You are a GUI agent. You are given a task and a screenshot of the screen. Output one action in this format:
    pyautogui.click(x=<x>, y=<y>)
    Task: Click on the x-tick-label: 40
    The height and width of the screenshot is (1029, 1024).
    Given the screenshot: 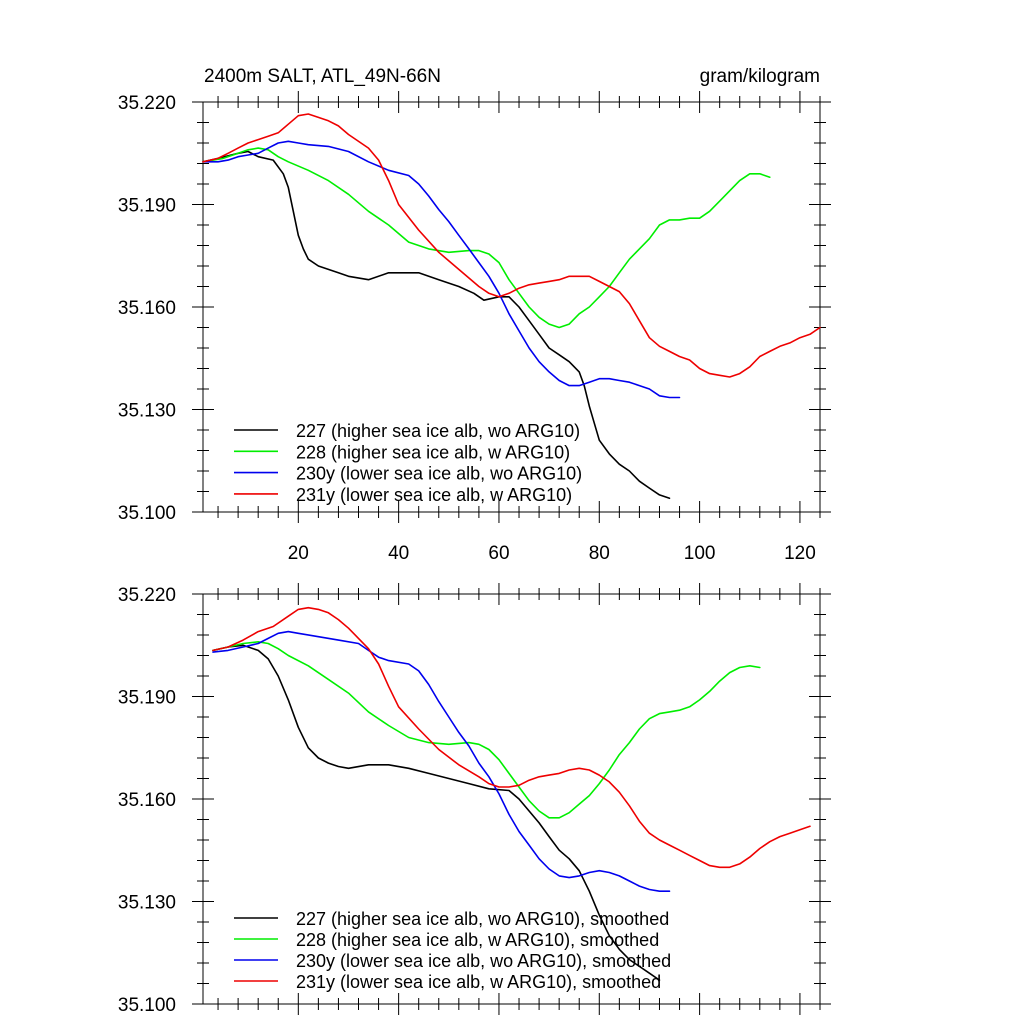 What is the action you would take?
    pyautogui.click(x=398, y=553)
    